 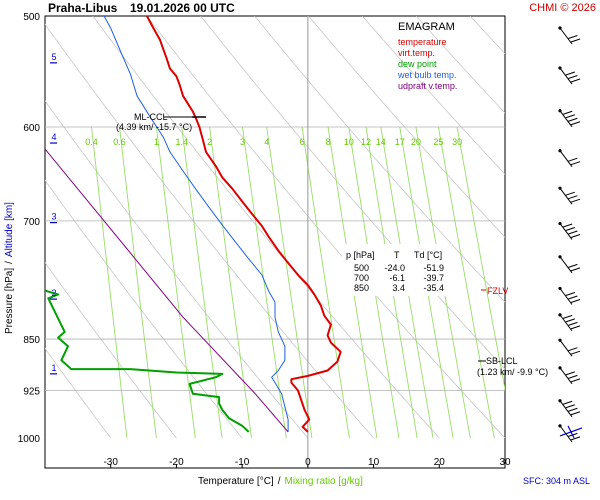 I want to click on copyright-label: CHMI © 2026, so click(x=562, y=8).